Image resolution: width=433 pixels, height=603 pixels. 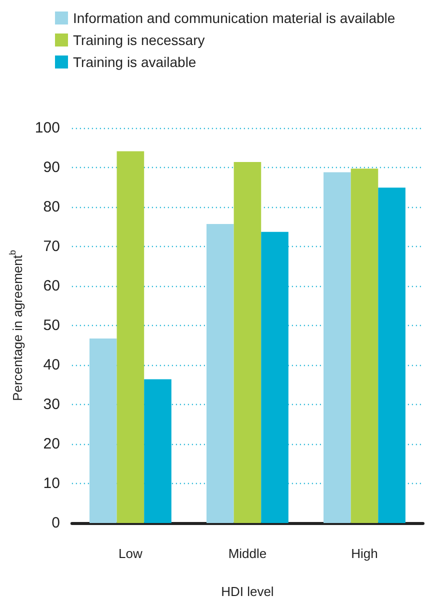 I want to click on x-tick-label: Middle, so click(x=247, y=553).